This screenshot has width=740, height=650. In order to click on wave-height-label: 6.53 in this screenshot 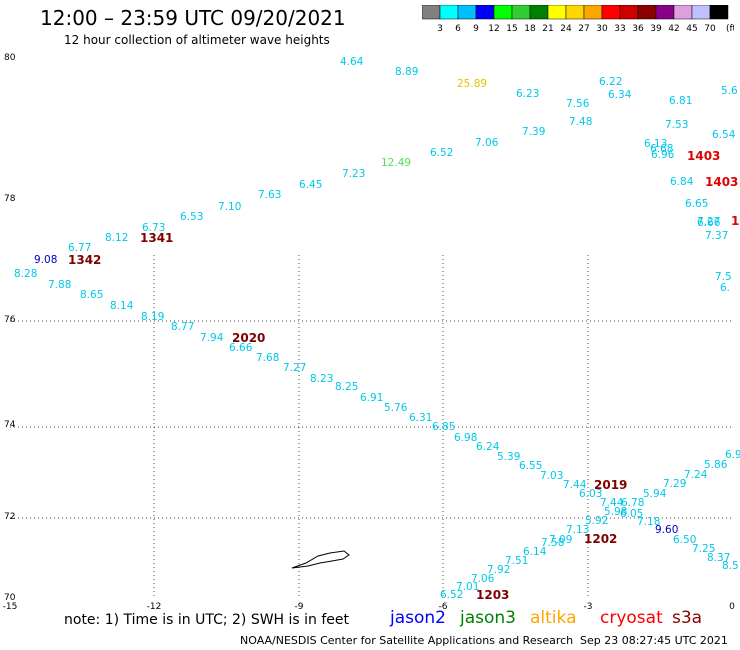, I will do `click(191, 217)`.